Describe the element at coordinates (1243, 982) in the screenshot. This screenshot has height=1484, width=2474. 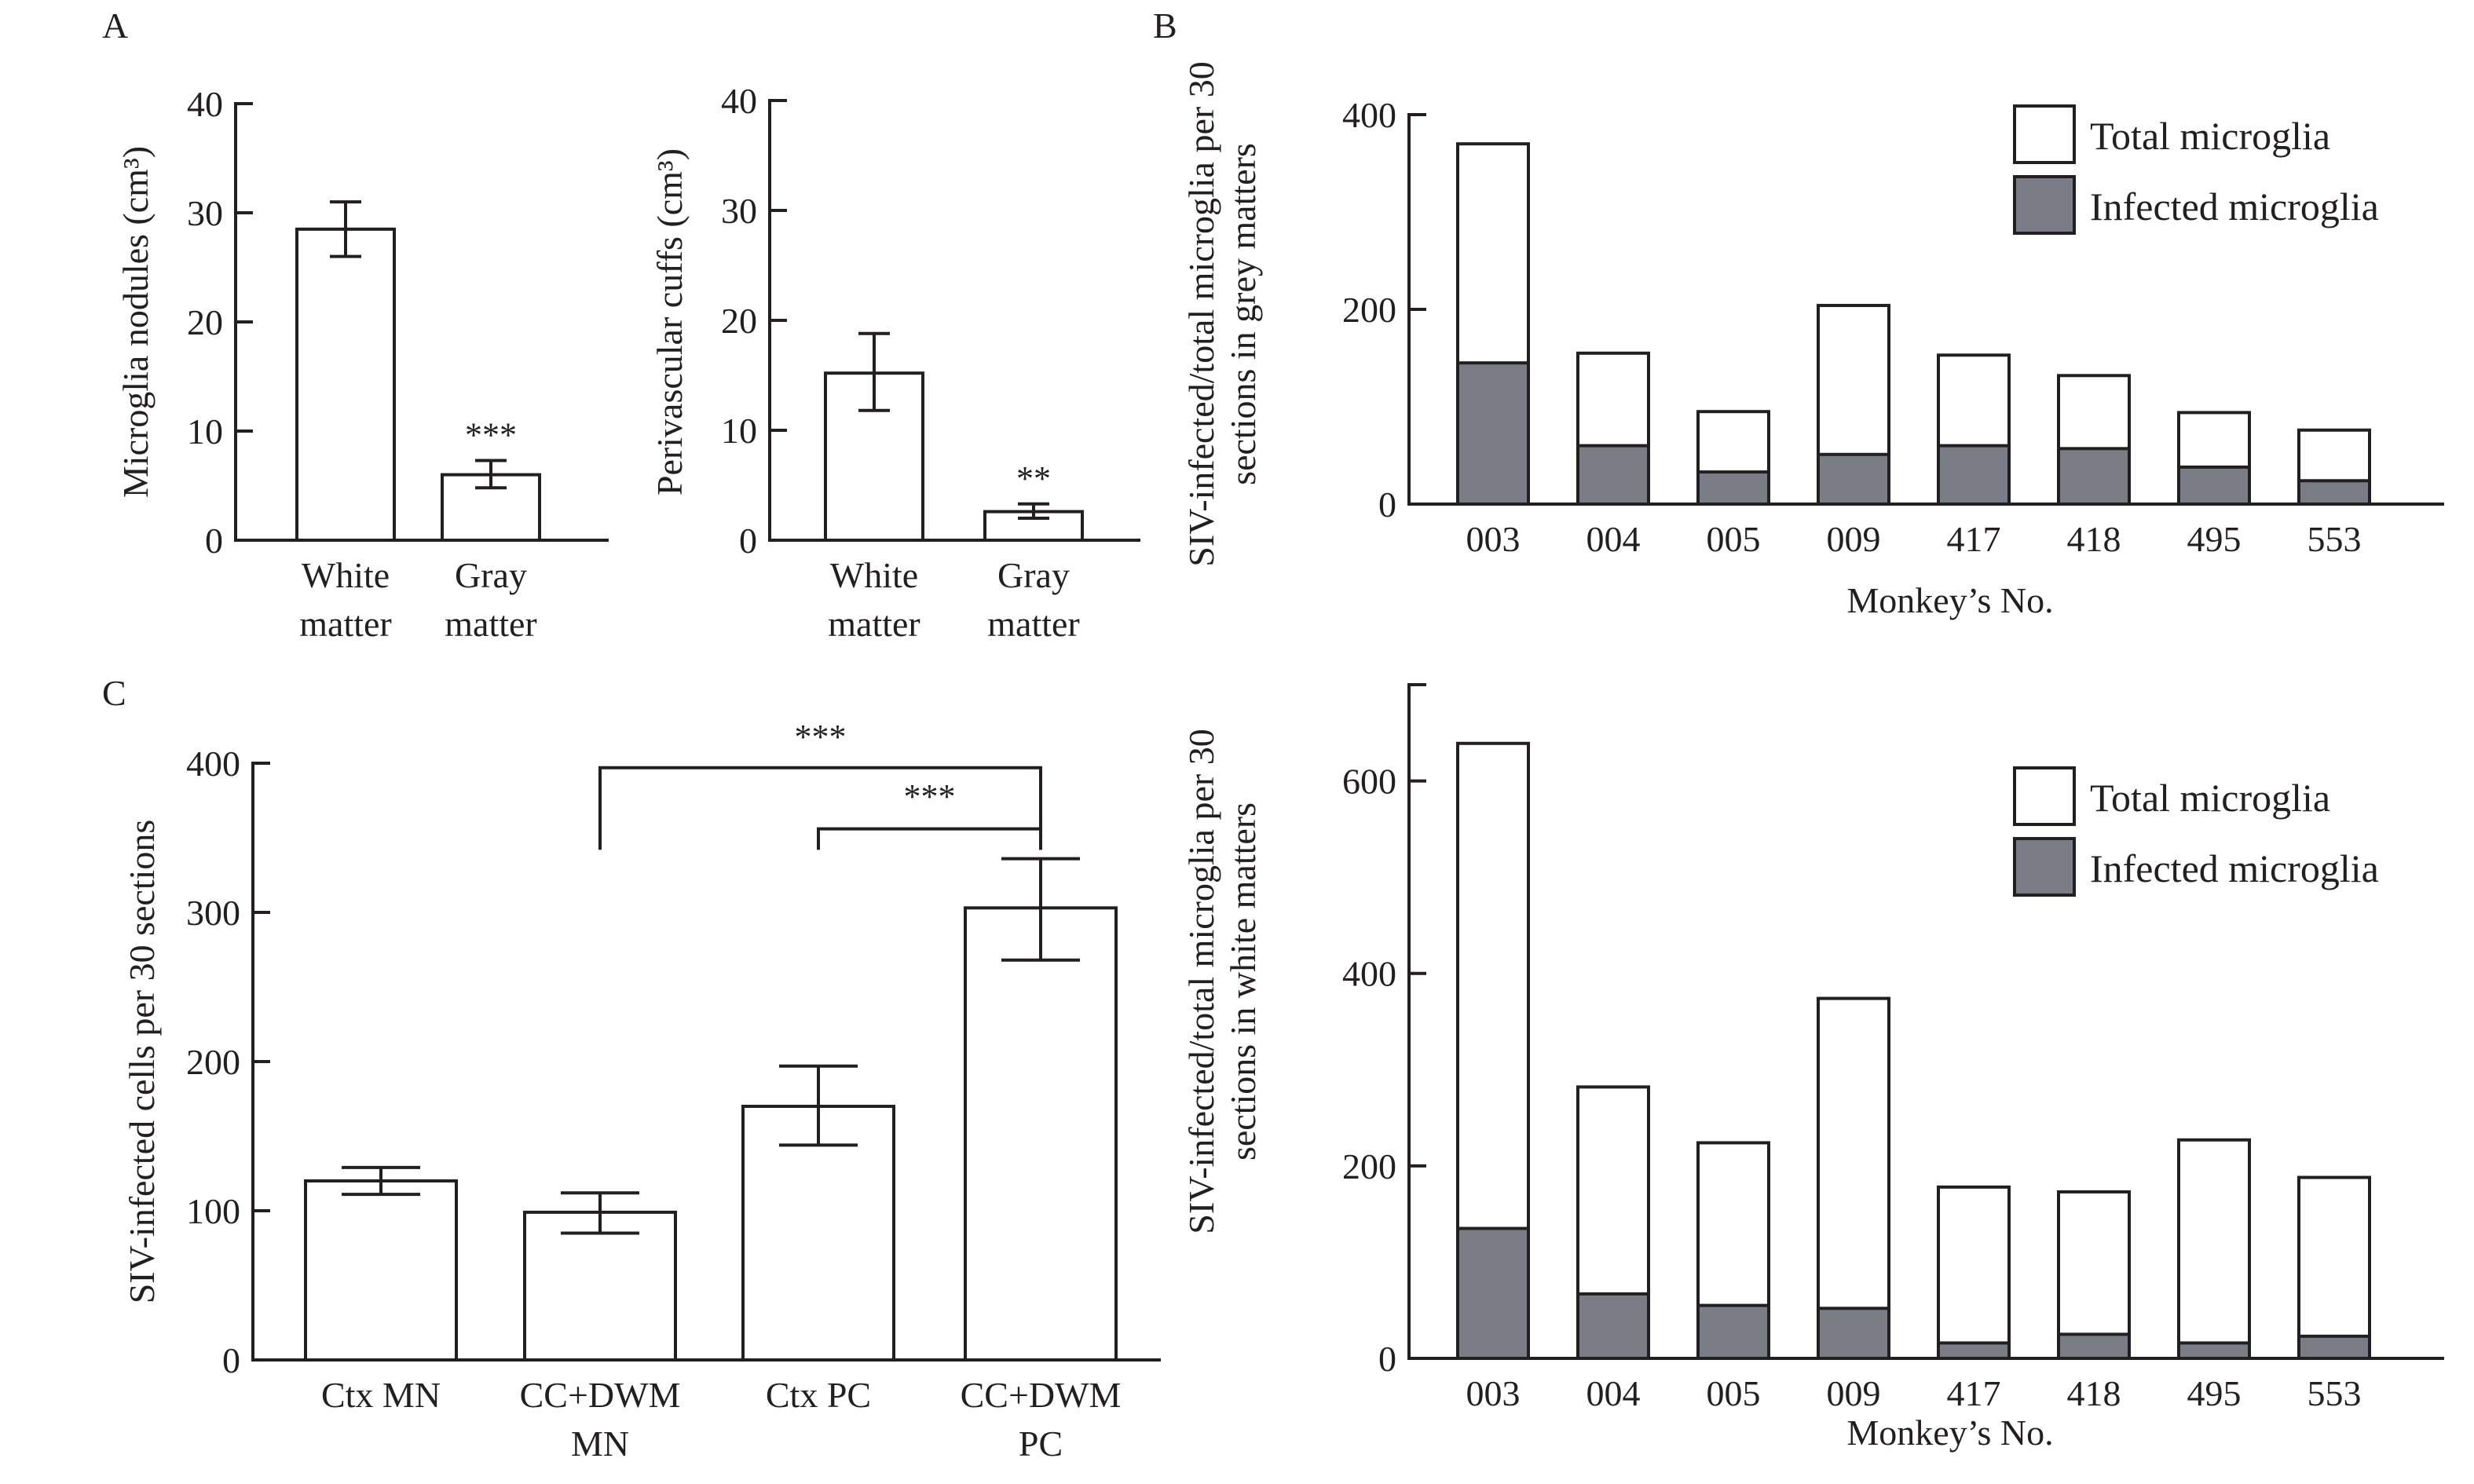
I see `y-axis-label: sections in white matters` at that location.